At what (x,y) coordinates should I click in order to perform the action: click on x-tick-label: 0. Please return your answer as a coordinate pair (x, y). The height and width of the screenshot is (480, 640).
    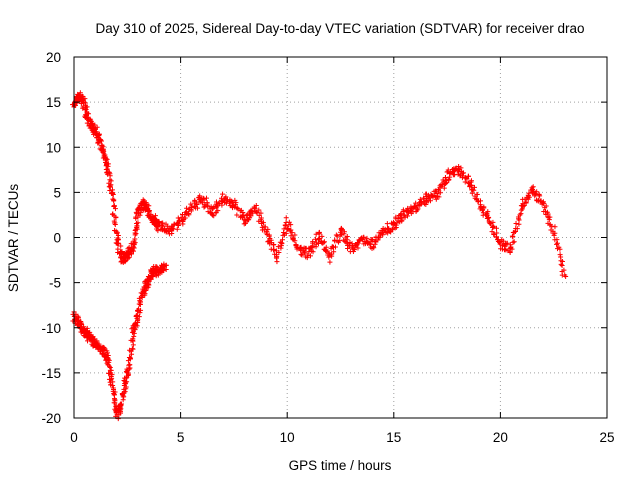
    Looking at the image, I should click on (74, 437).